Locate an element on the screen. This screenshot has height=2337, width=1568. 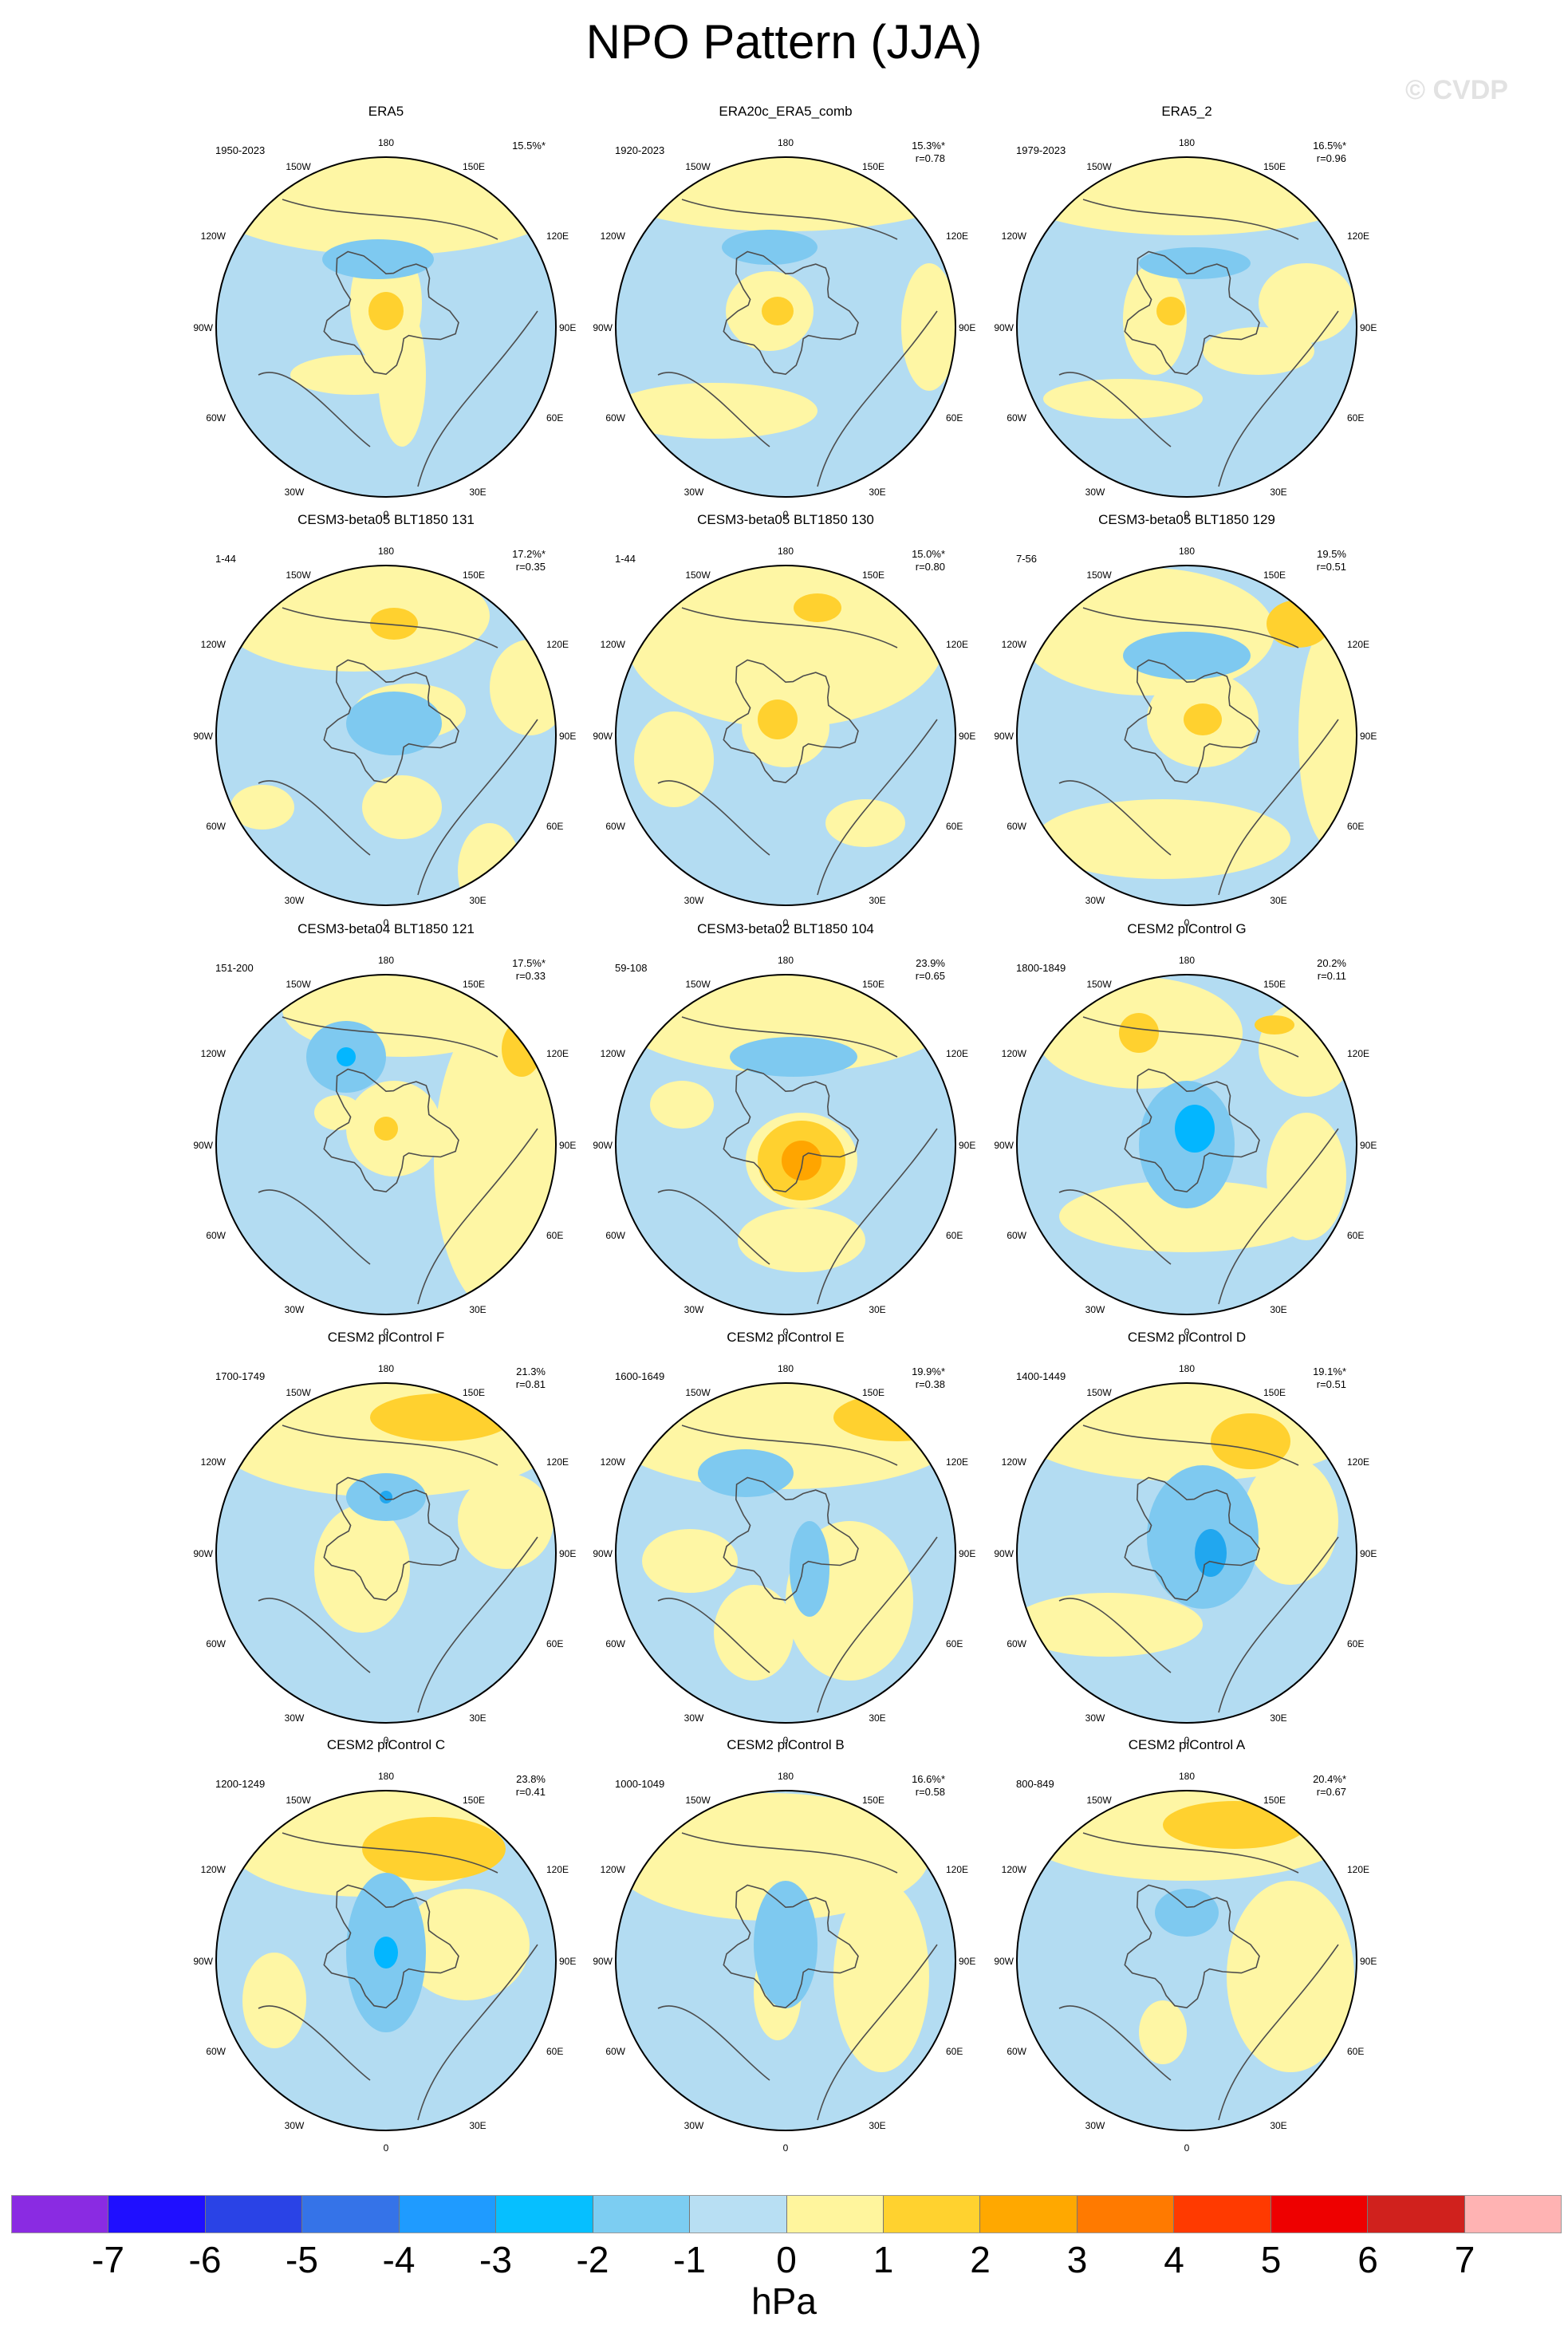
panel-period: 1200-1249 is located at coordinates (240, 1784).